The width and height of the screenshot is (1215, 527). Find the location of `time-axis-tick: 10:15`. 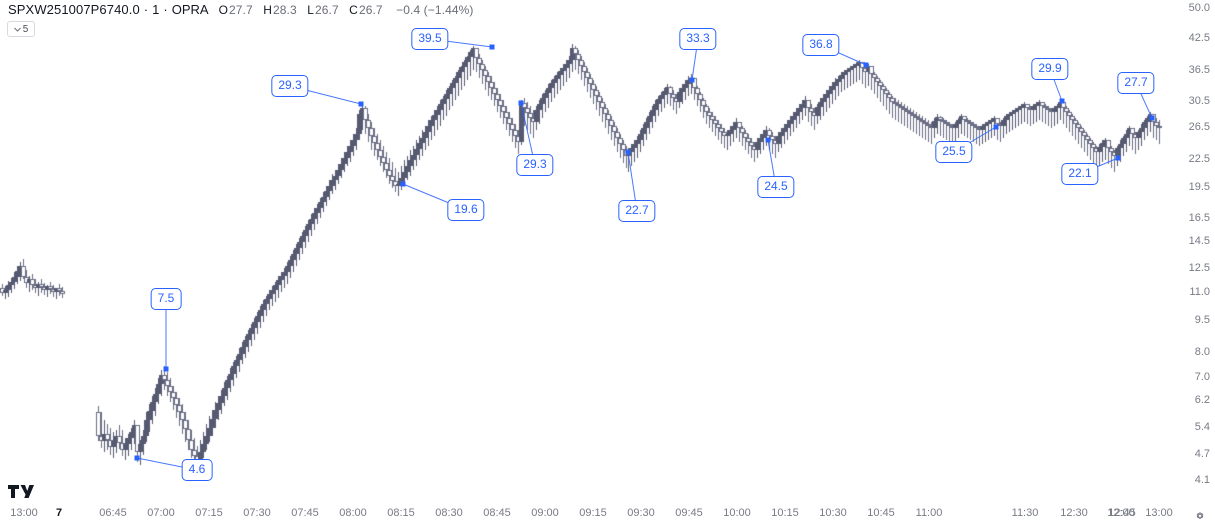

time-axis-tick: 10:15 is located at coordinates (785, 513).